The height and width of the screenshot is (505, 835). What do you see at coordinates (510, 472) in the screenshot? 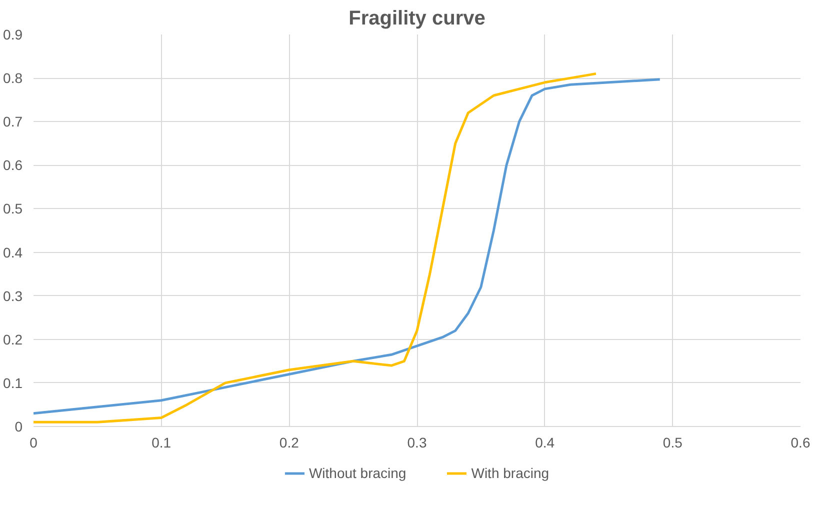
I see `legend-label: With bracing` at bounding box center [510, 472].